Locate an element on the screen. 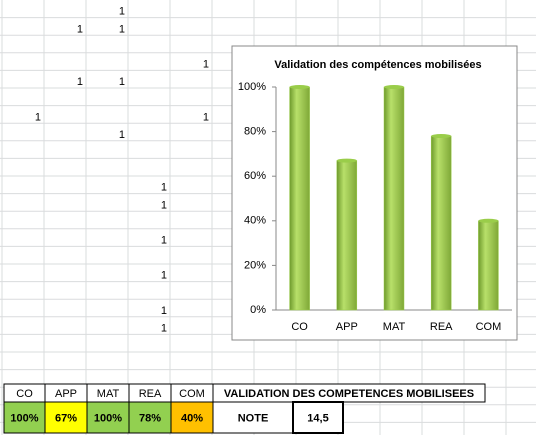 The image size is (536, 435). title-cell is located at coordinates (349, 393).